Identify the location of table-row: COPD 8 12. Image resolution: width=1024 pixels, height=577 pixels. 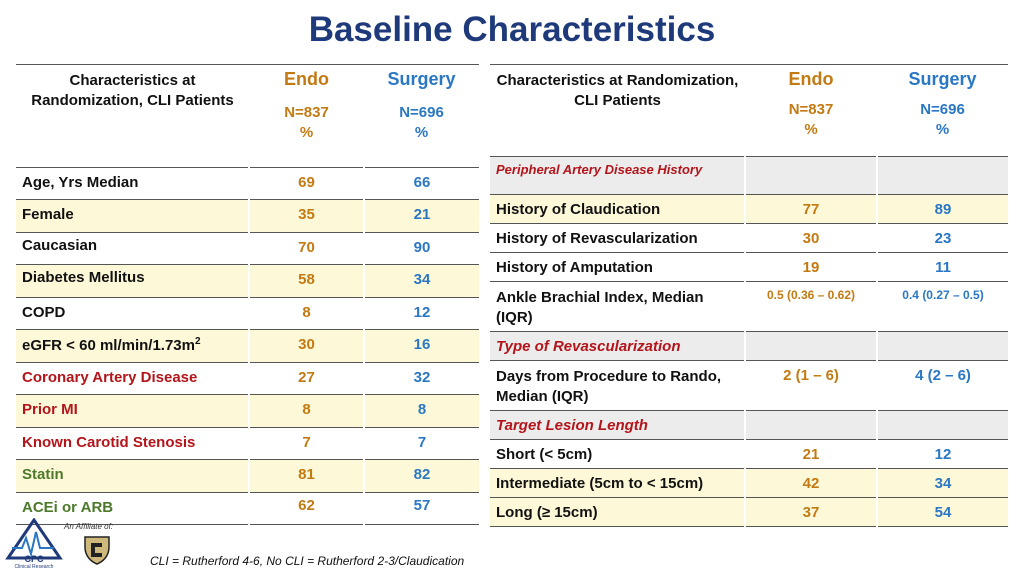
(247, 312).